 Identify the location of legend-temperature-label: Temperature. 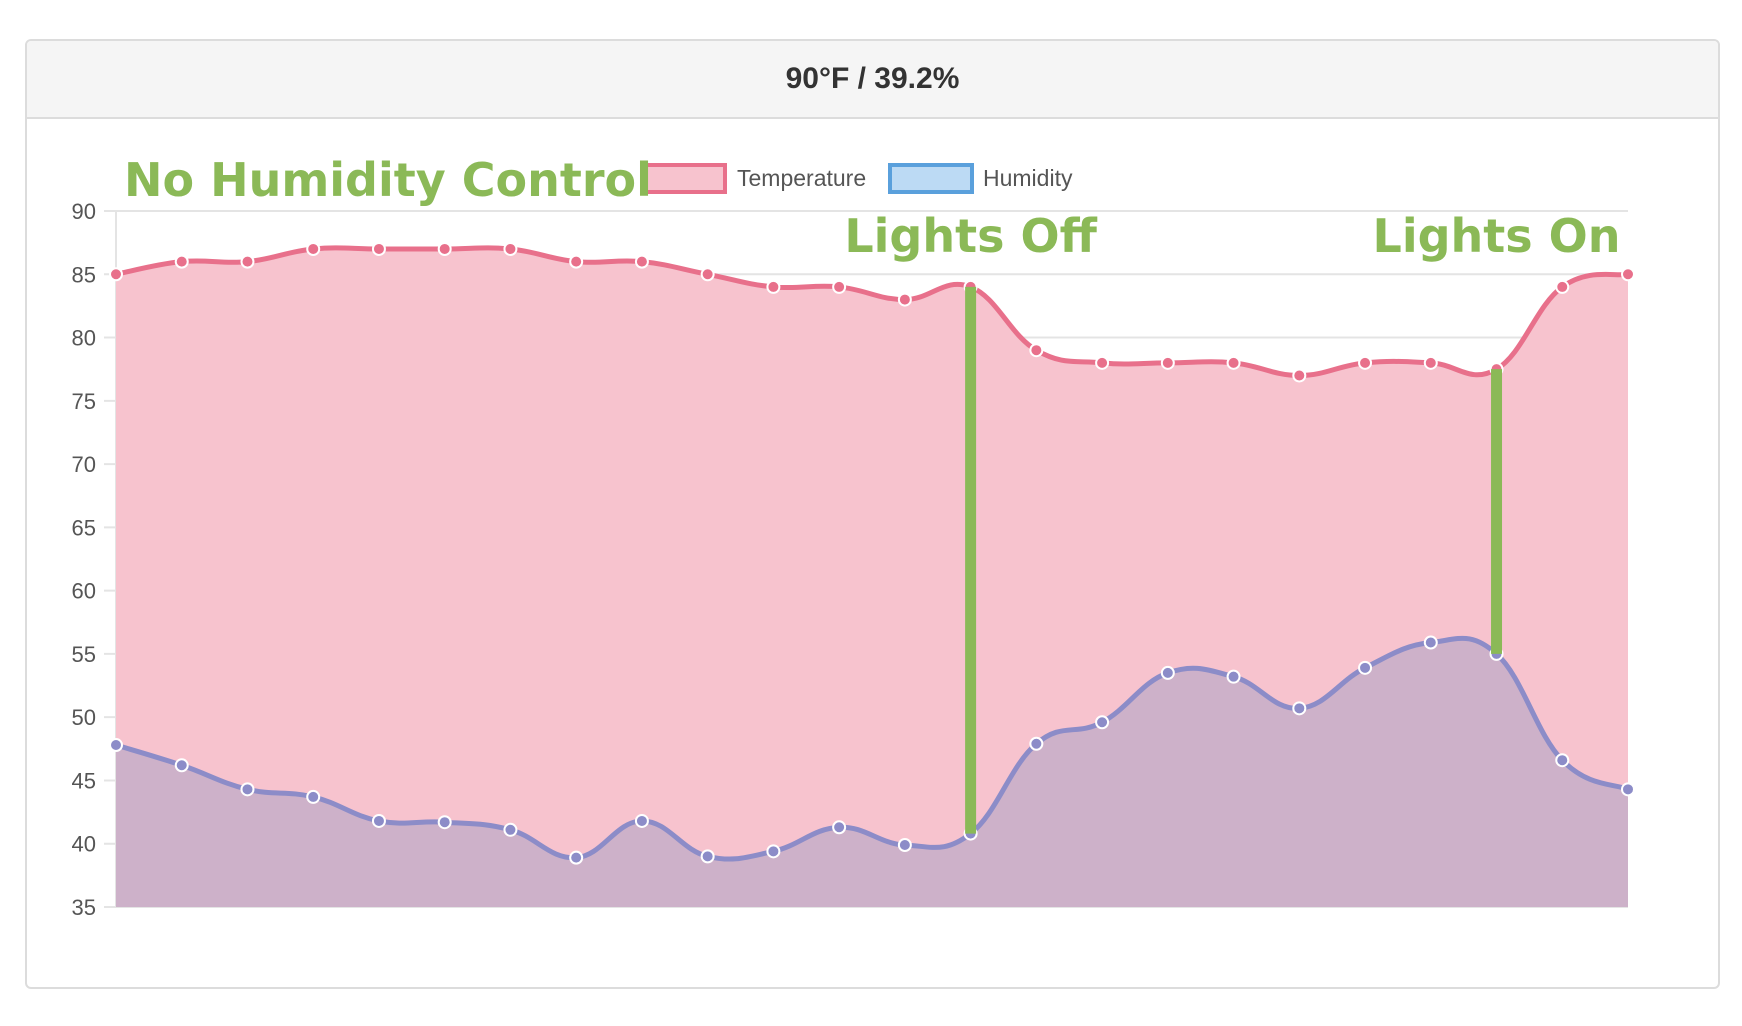
(801, 178).